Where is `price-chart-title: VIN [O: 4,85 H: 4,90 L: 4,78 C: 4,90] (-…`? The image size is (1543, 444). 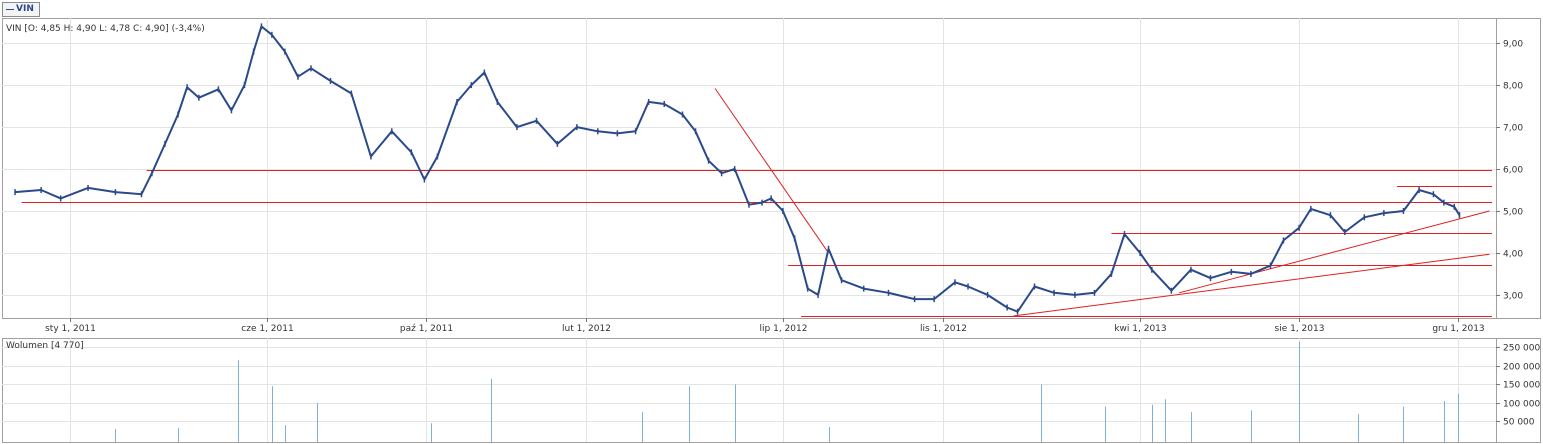 price-chart-title: VIN [O: 4,85 H: 4,90 L: 4,78 C: 4,90] (-… is located at coordinates (105, 29).